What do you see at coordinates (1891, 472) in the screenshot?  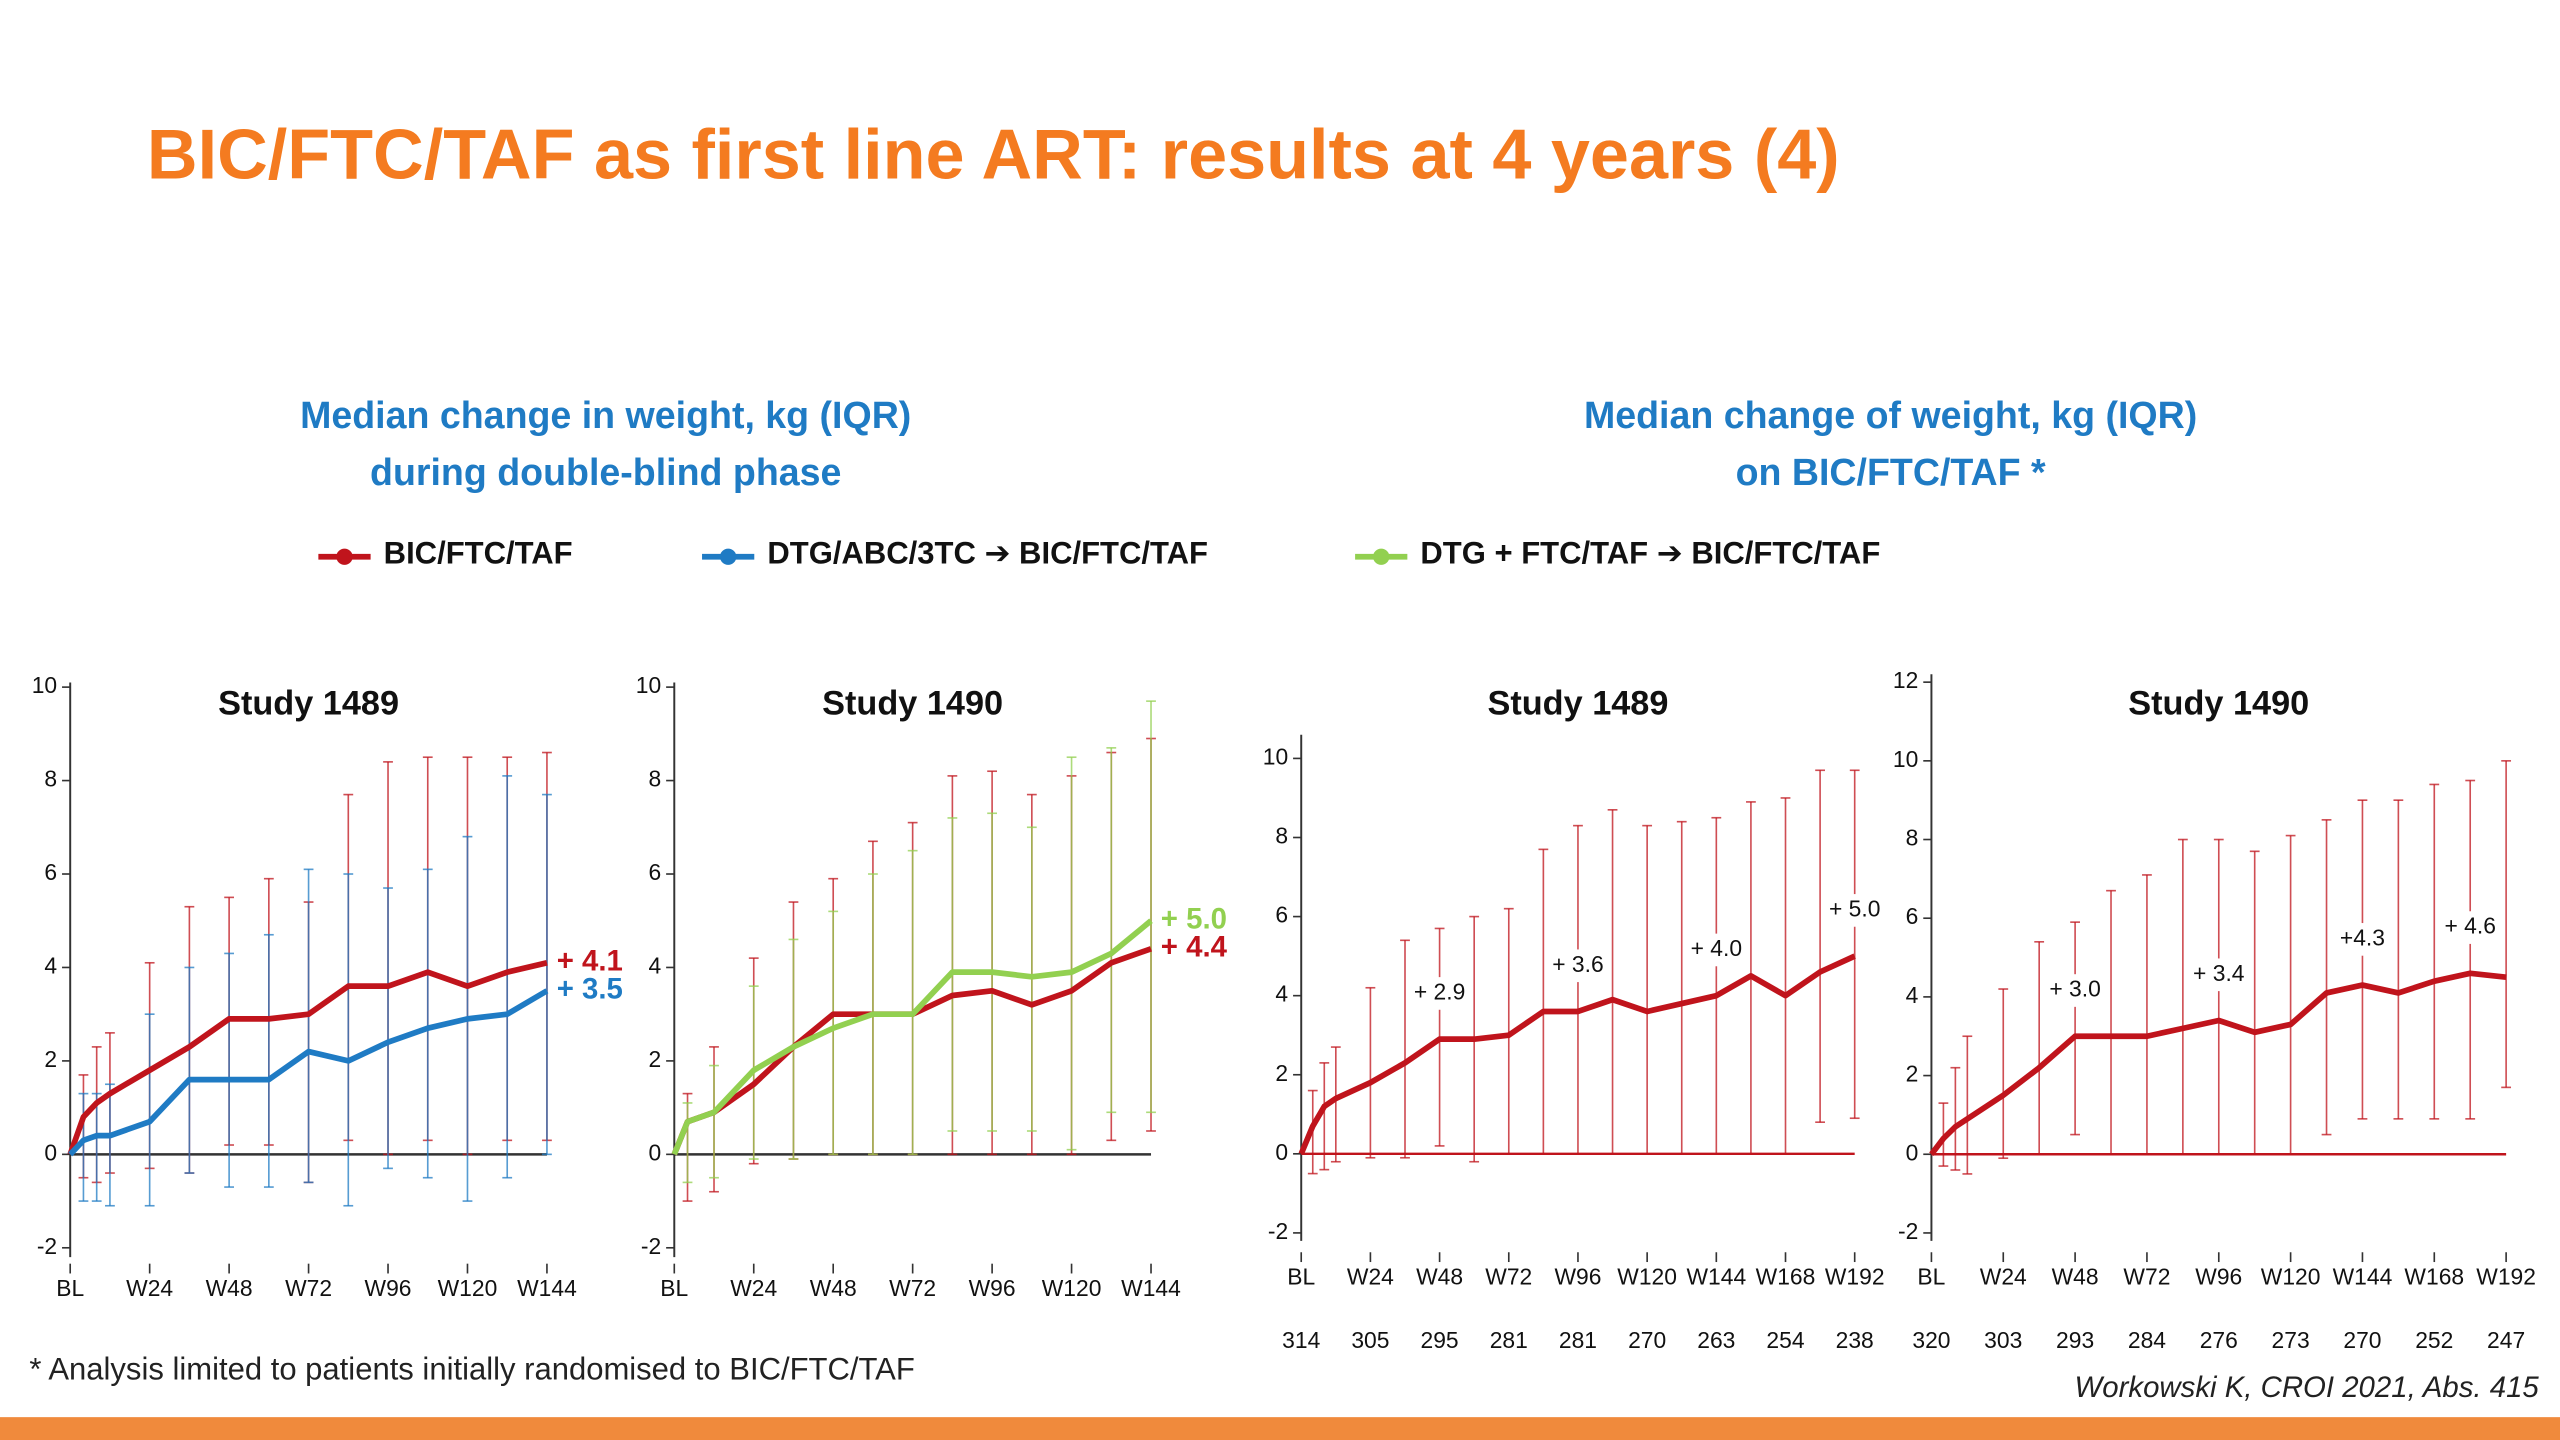 I see `subtitle: on BIC/FTC/TAF *` at bounding box center [1891, 472].